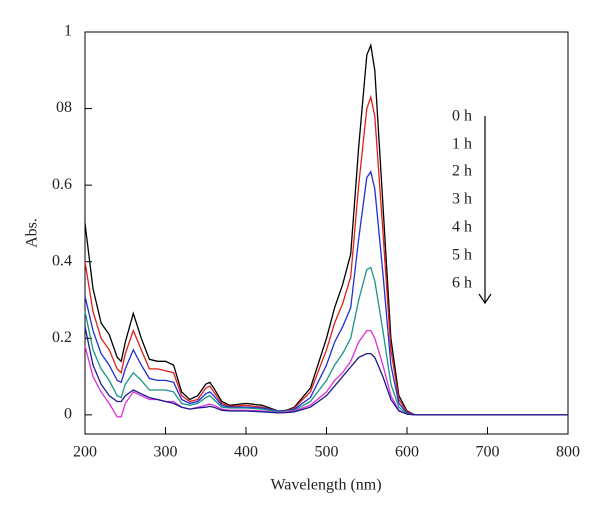 This screenshot has width=600, height=517. Describe the element at coordinates (68, 31) in the screenshot. I see `y-tick-label: 1` at that location.